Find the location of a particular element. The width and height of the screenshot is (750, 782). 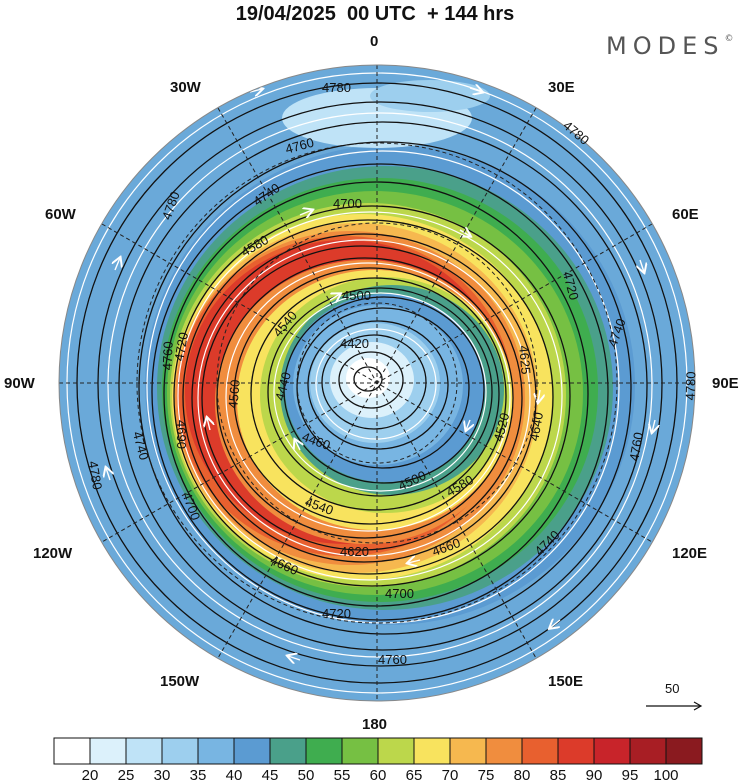

svg-text: 4640 is located at coordinates (536, 426).